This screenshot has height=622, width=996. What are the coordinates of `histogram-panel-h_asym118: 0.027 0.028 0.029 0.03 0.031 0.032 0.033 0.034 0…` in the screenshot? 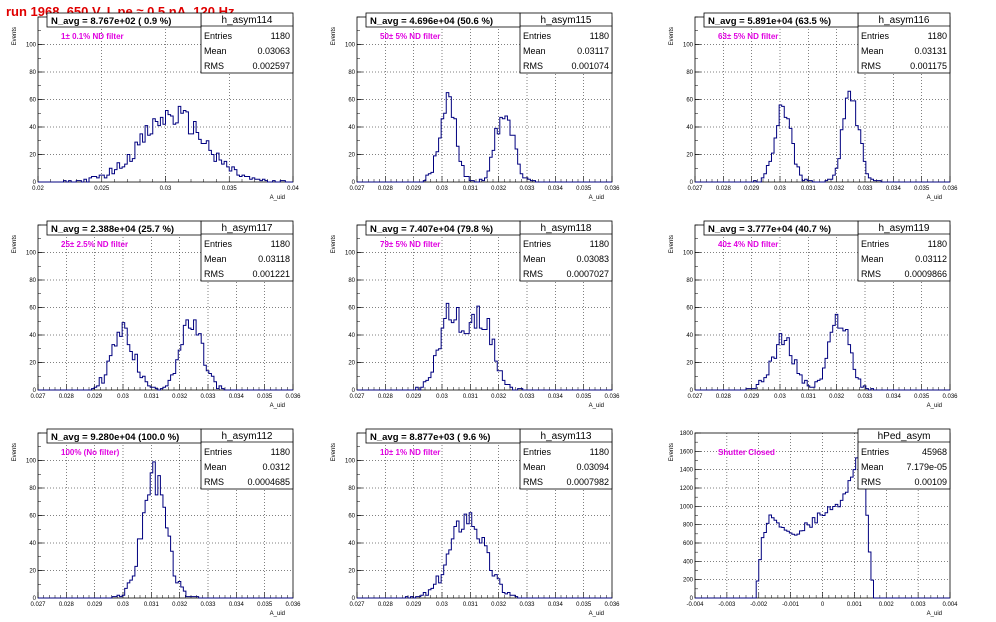 It's located at (475, 314).